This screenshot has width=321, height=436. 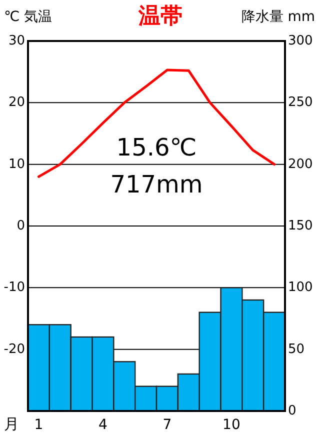 What do you see at coordinates (14, 349) in the screenshot?
I see `undefined: -20` at bounding box center [14, 349].